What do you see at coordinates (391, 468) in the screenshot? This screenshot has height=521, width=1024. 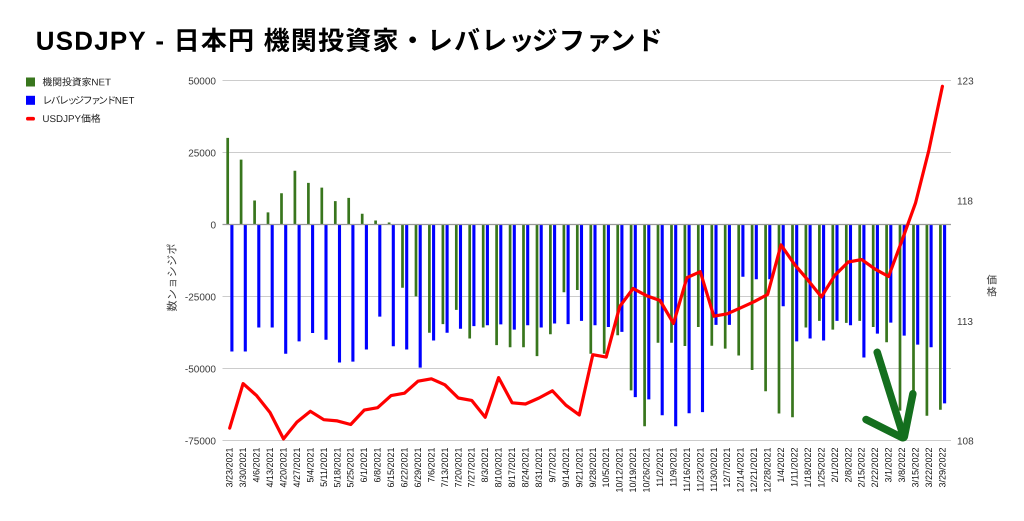 I see `svg-text: 6/15/2021` at bounding box center [391, 468].